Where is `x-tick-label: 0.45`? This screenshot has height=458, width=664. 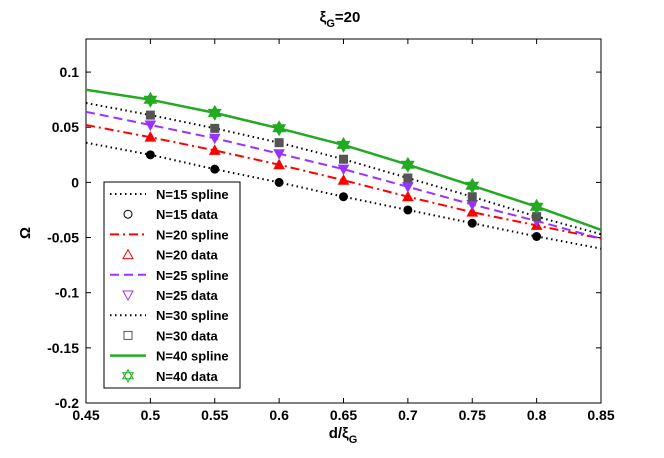 x-tick-label: 0.45 is located at coordinates (85, 415).